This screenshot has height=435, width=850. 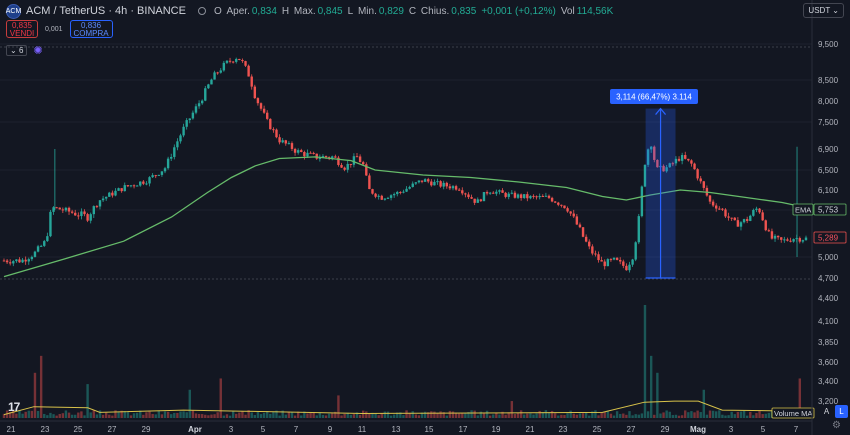 What do you see at coordinates (91, 25) in the screenshot?
I see `buy-price: 0,836` at bounding box center [91, 25].